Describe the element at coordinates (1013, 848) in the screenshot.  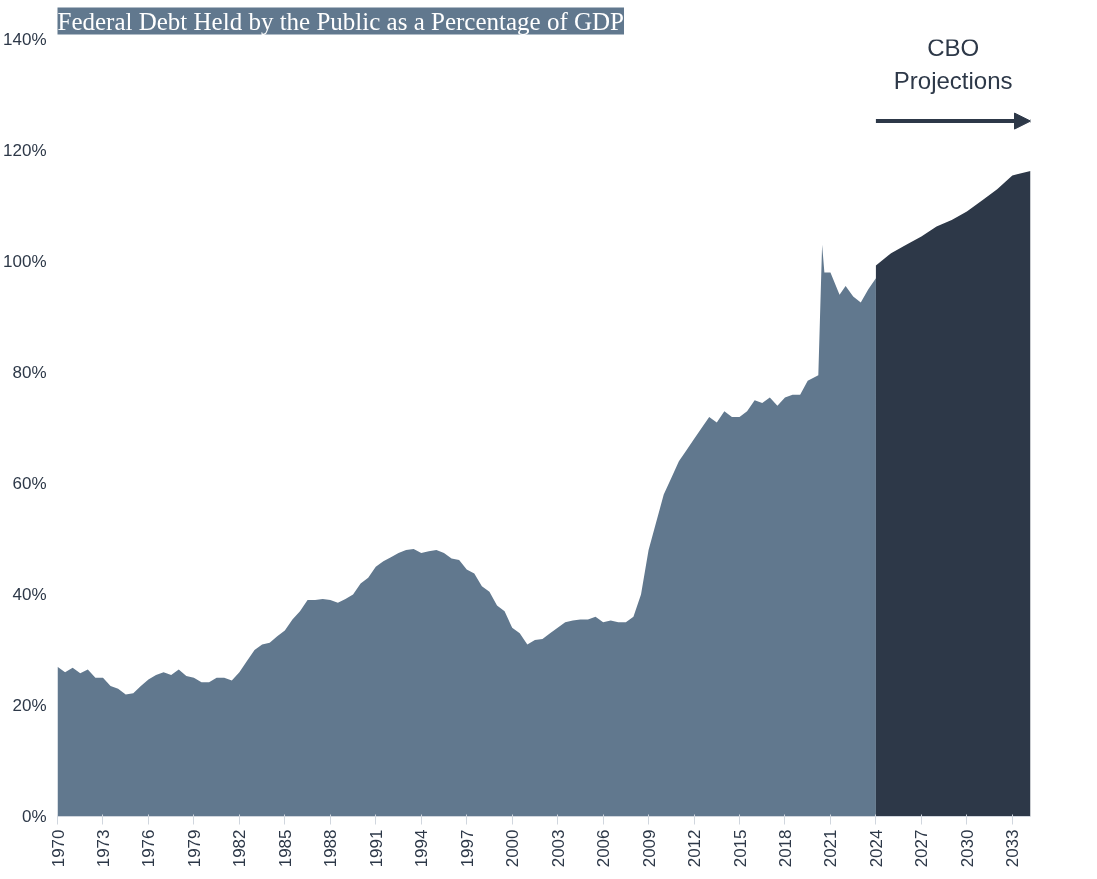
I see `x-tick-label: 2033` at that location.